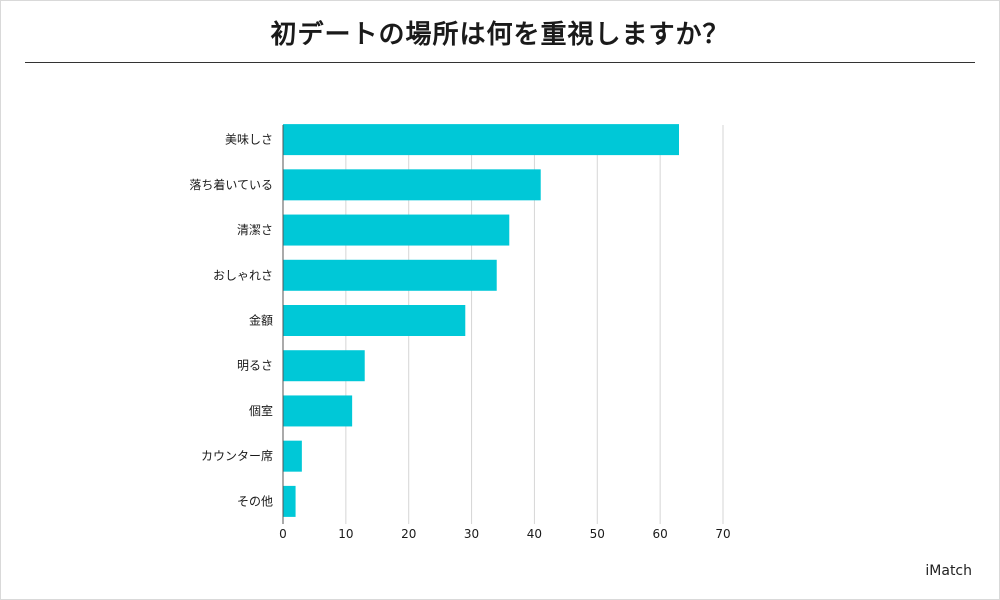 The height and width of the screenshot is (600, 1000). What do you see at coordinates (500, 35) in the screenshot?
I see `chart-title: 初デートの場所は何を重視しますか？` at bounding box center [500, 35].